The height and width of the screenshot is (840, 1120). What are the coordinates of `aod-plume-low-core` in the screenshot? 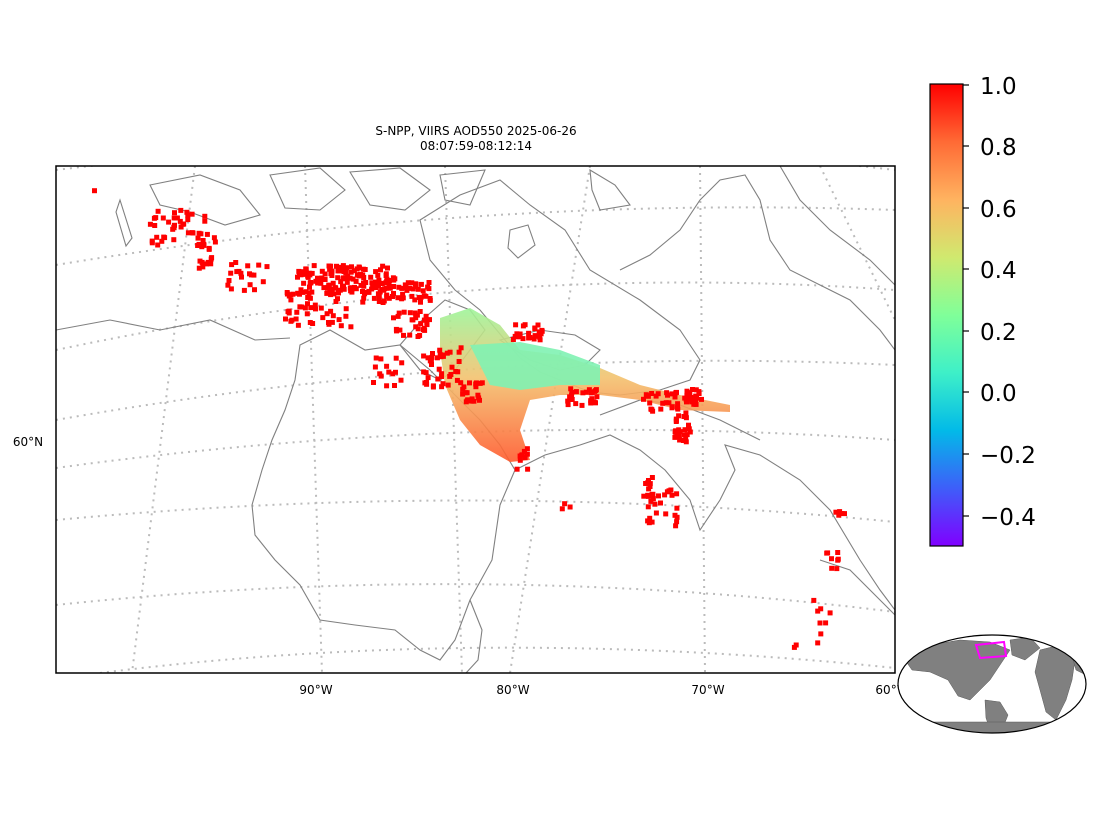 It's located at (535, 366).